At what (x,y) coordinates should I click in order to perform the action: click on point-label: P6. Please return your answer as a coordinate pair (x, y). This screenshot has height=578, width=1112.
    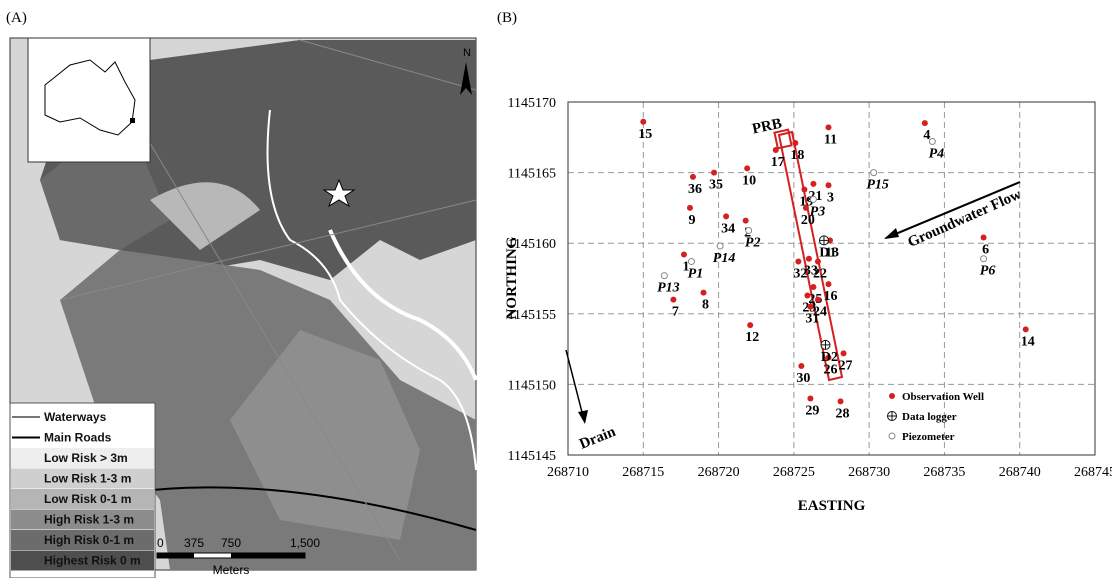
    Looking at the image, I should click on (988, 271).